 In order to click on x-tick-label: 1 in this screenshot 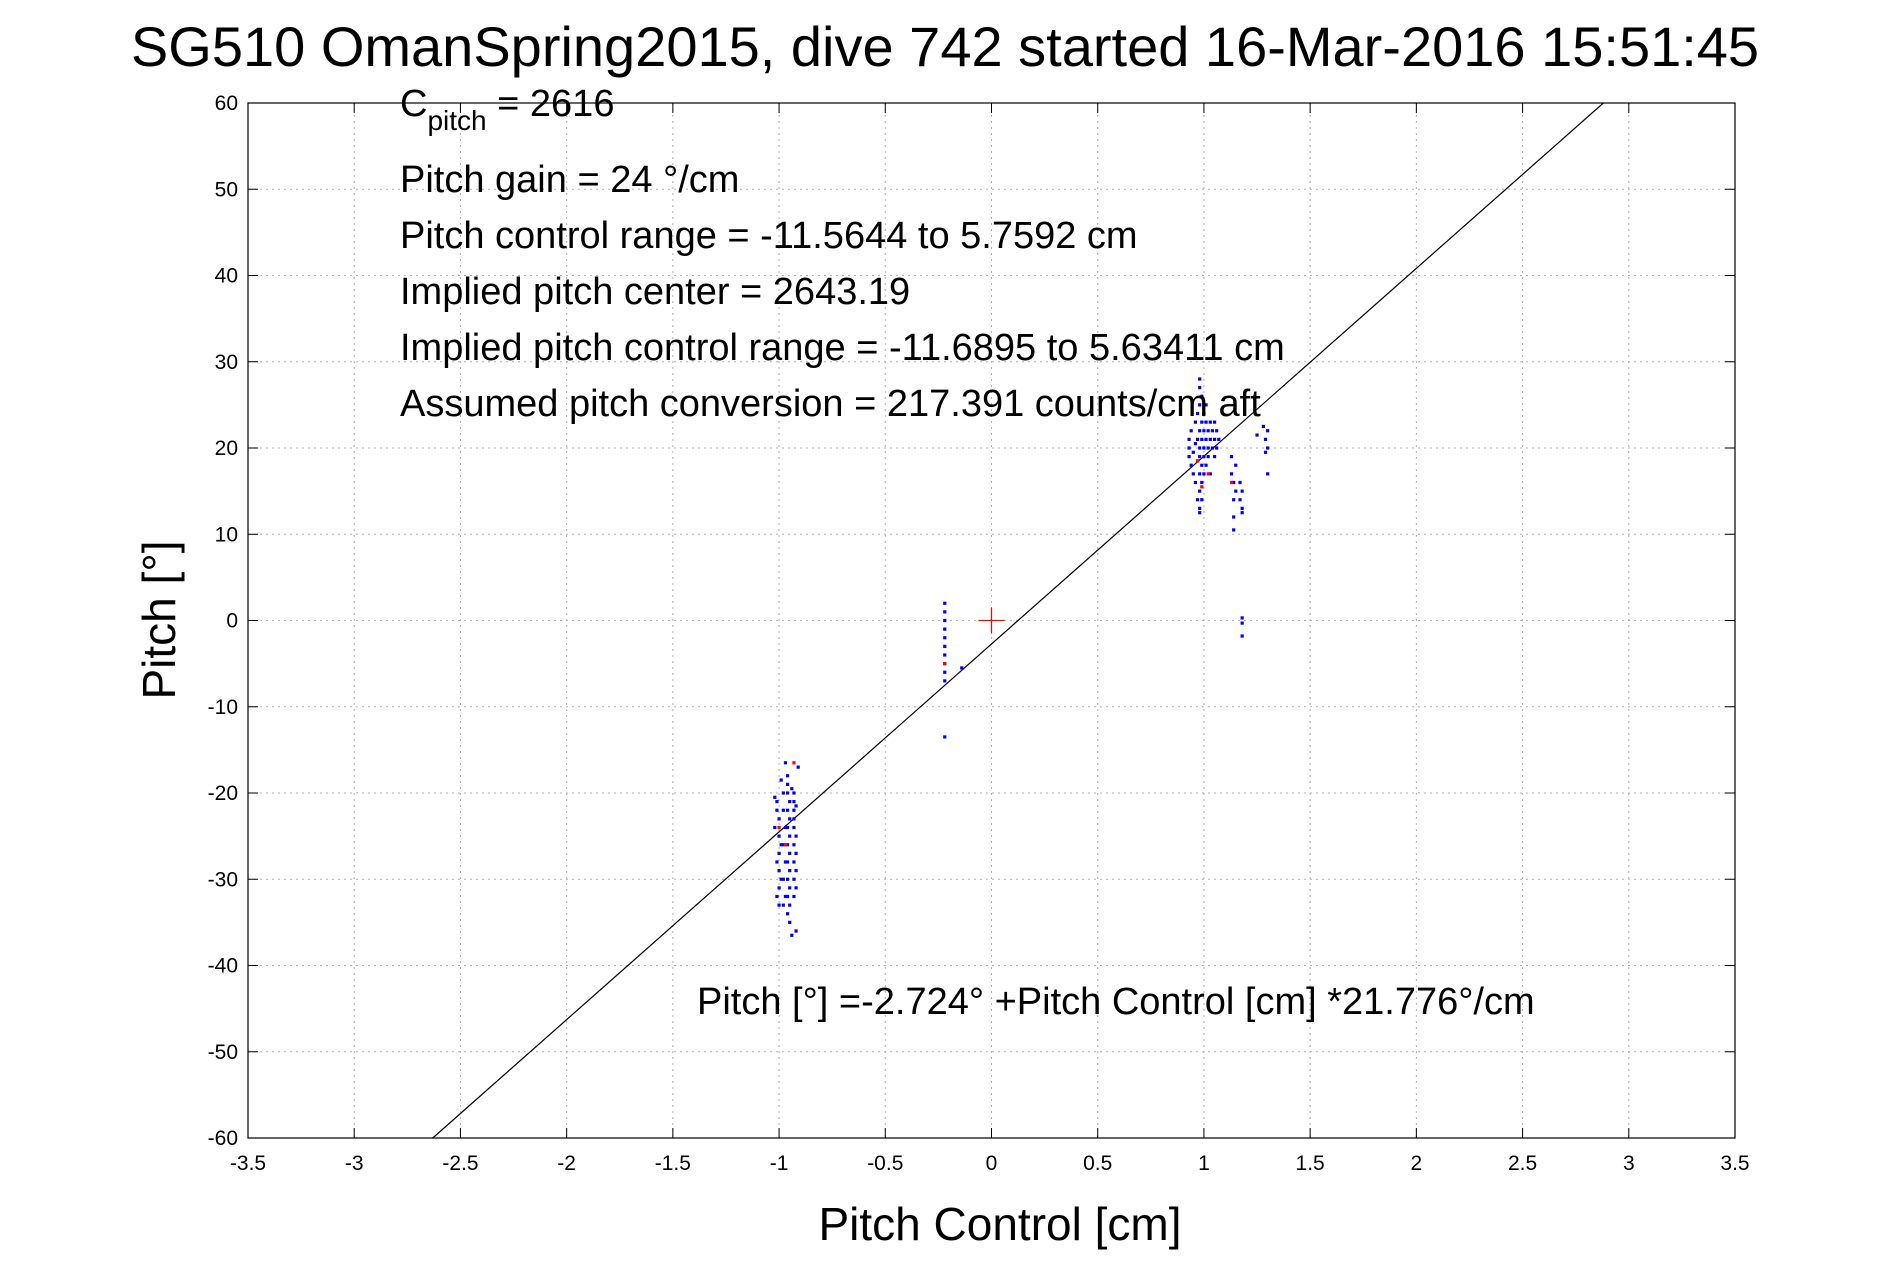, I will do `click(1204, 1163)`.